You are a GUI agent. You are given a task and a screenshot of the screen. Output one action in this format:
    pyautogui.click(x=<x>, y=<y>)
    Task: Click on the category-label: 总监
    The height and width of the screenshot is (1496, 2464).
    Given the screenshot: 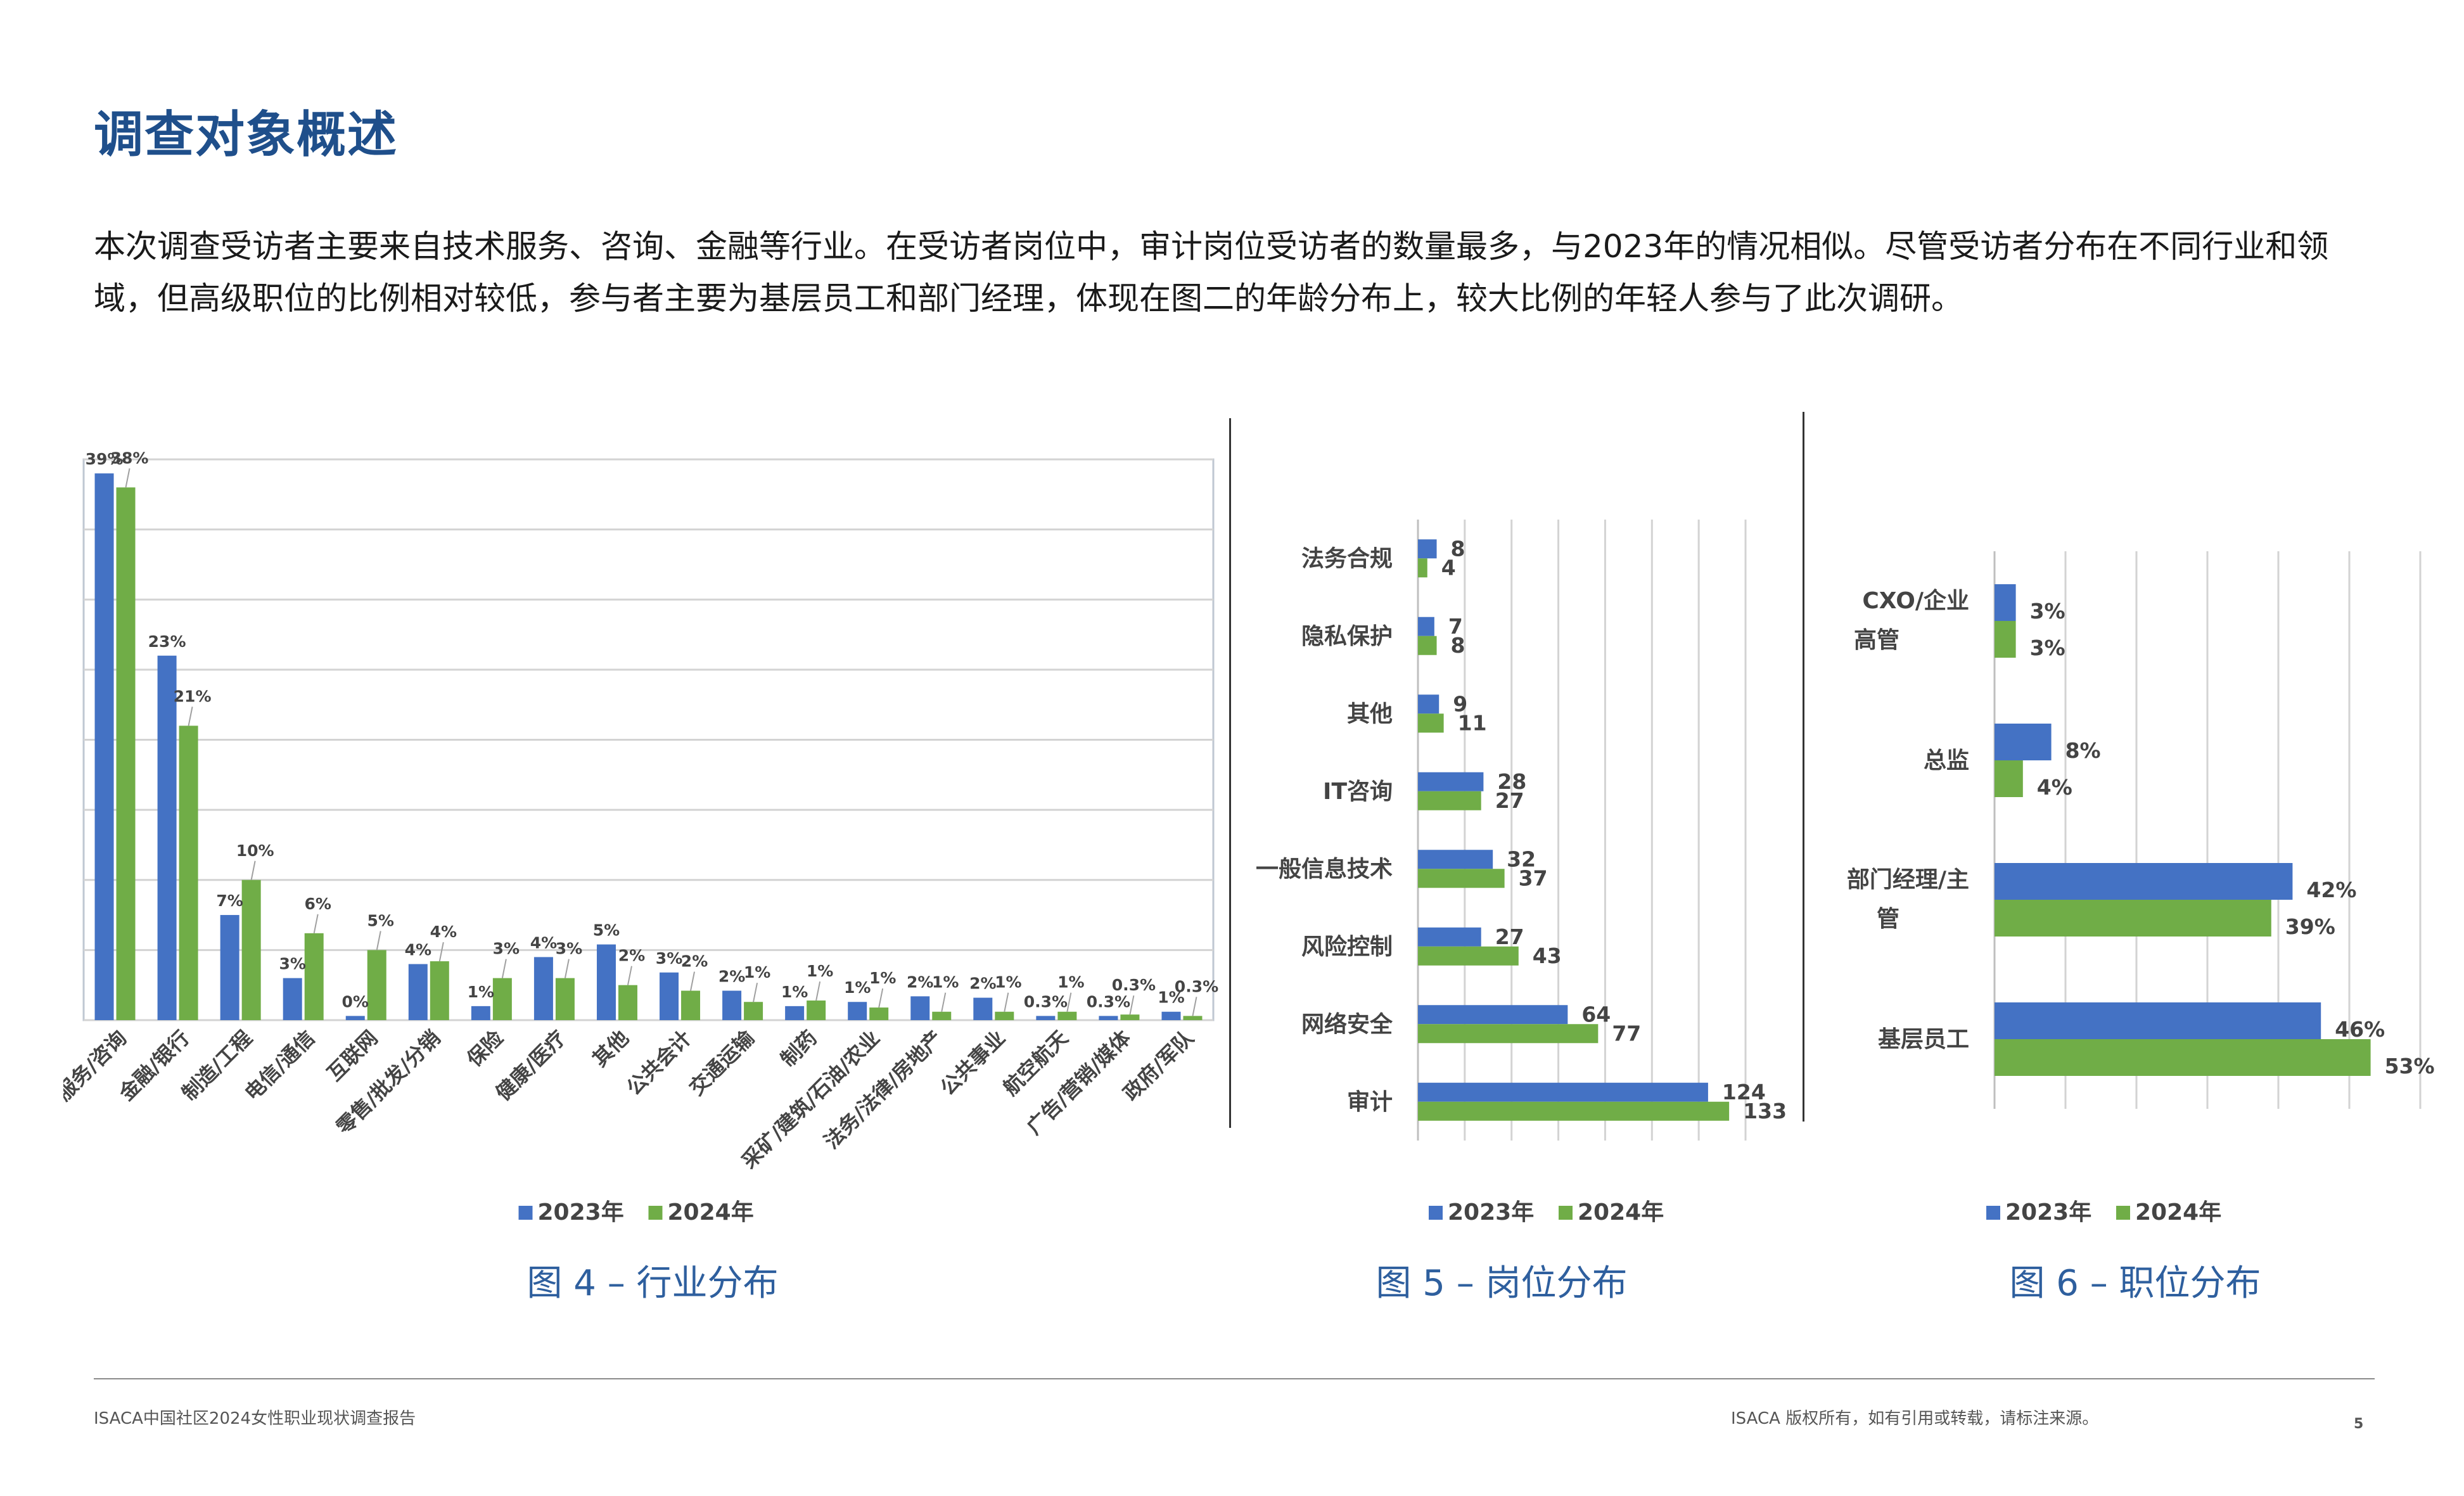 What is the action you would take?
    pyautogui.click(x=1947, y=761)
    